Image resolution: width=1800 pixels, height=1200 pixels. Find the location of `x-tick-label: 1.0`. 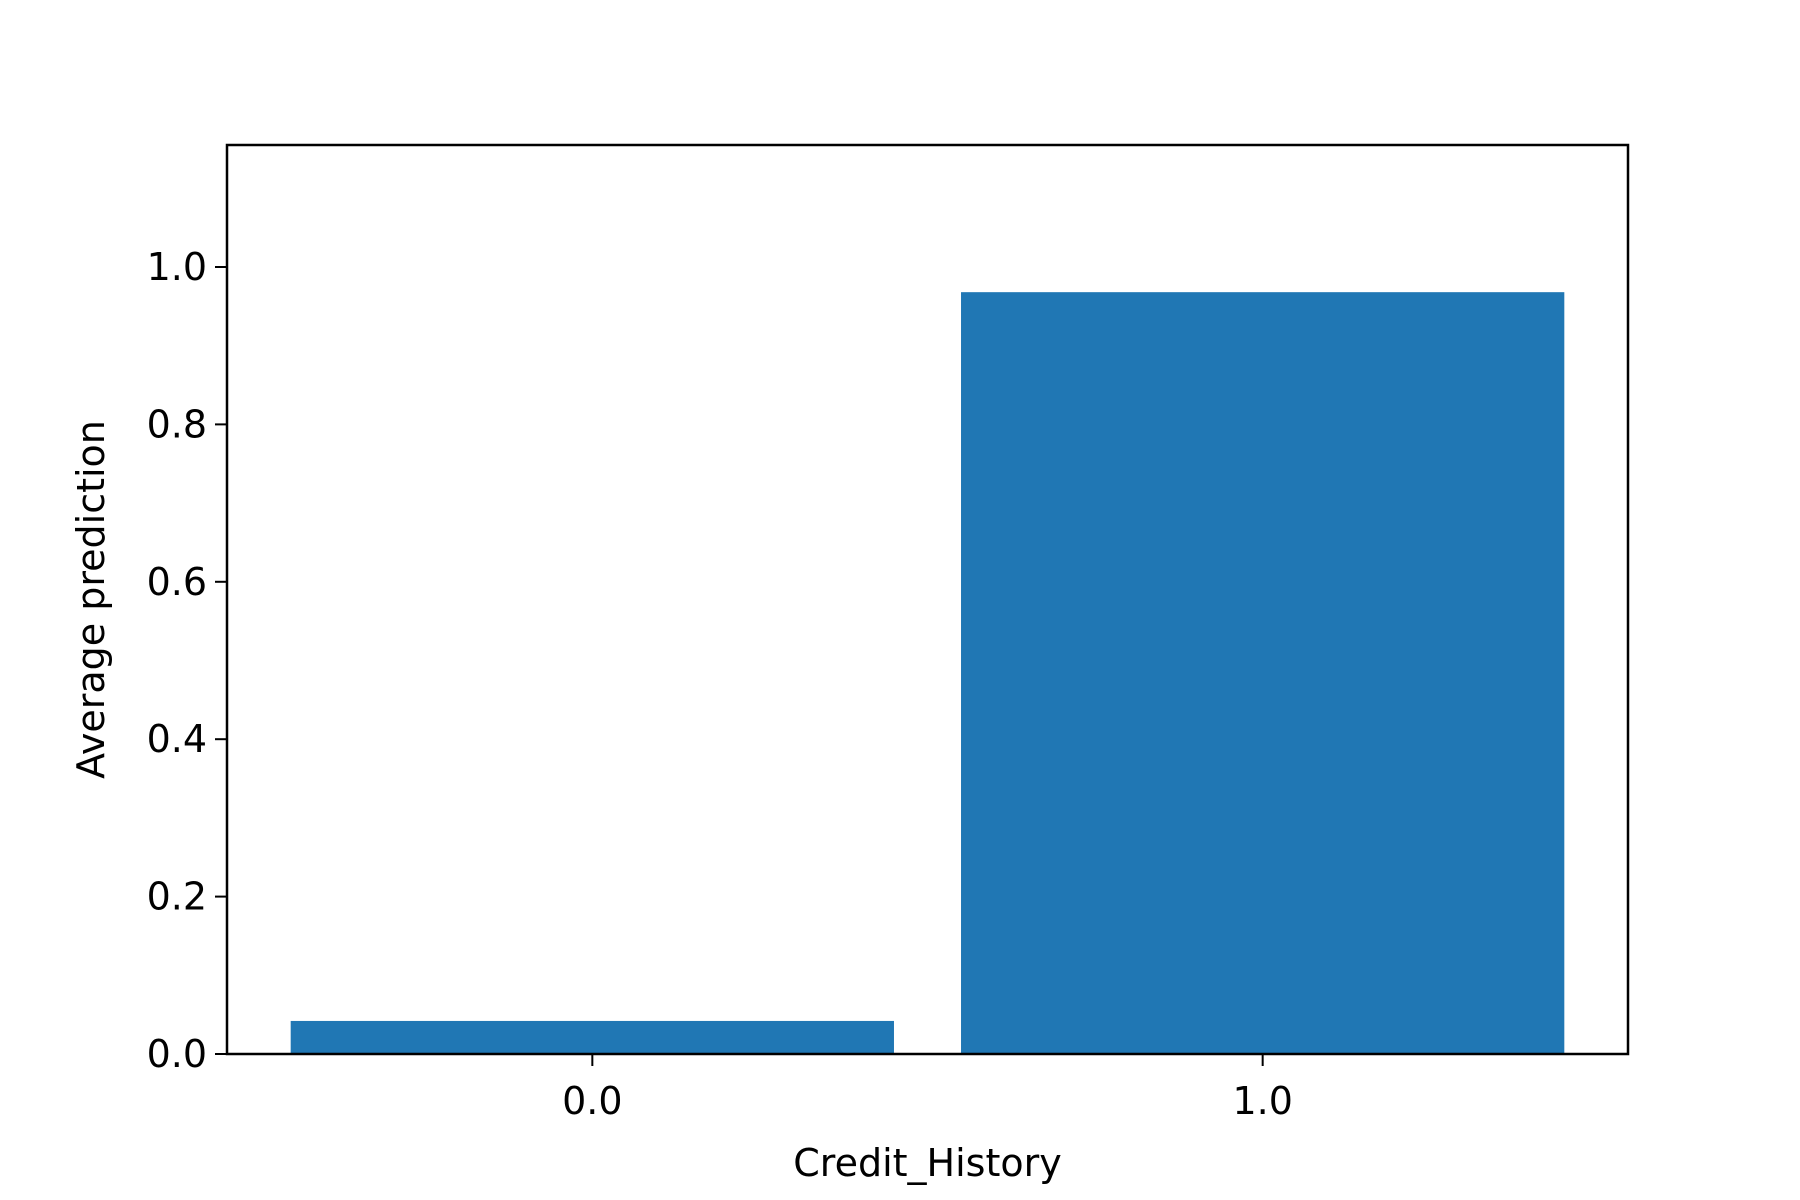

x-tick-label: 1.0 is located at coordinates (1262, 1101).